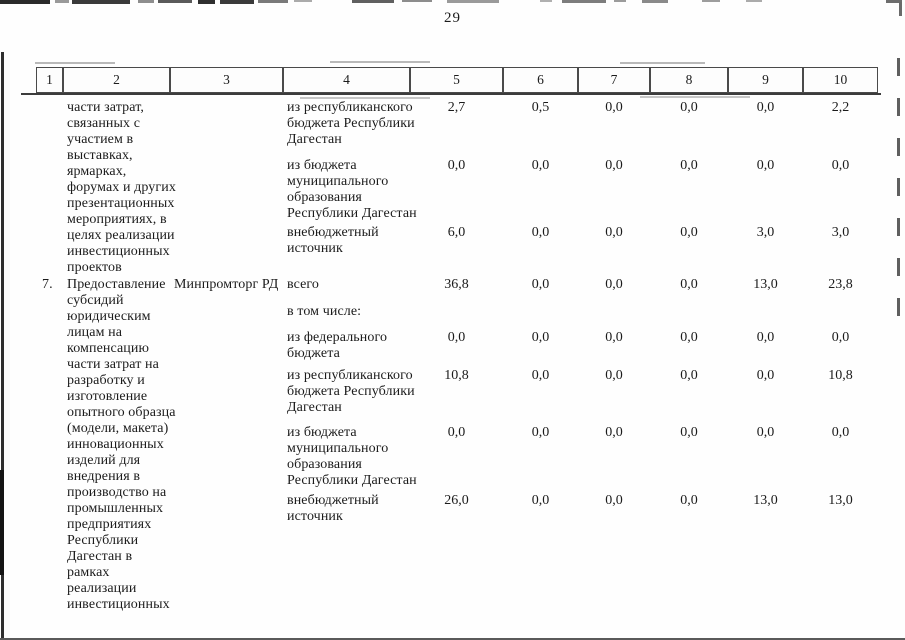  I want to click on scan-right-dashes, so click(898, 194).